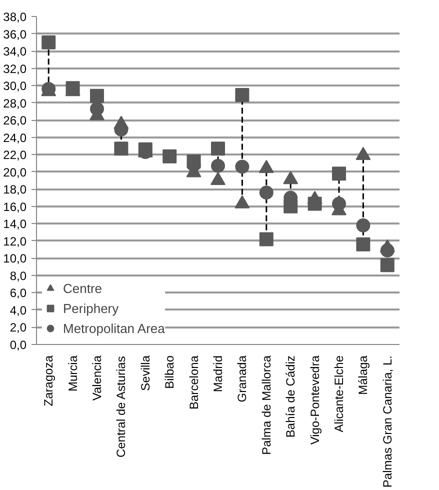  Describe the element at coordinates (18, 275) in the screenshot. I see `y-tick-label: 8,0` at that location.